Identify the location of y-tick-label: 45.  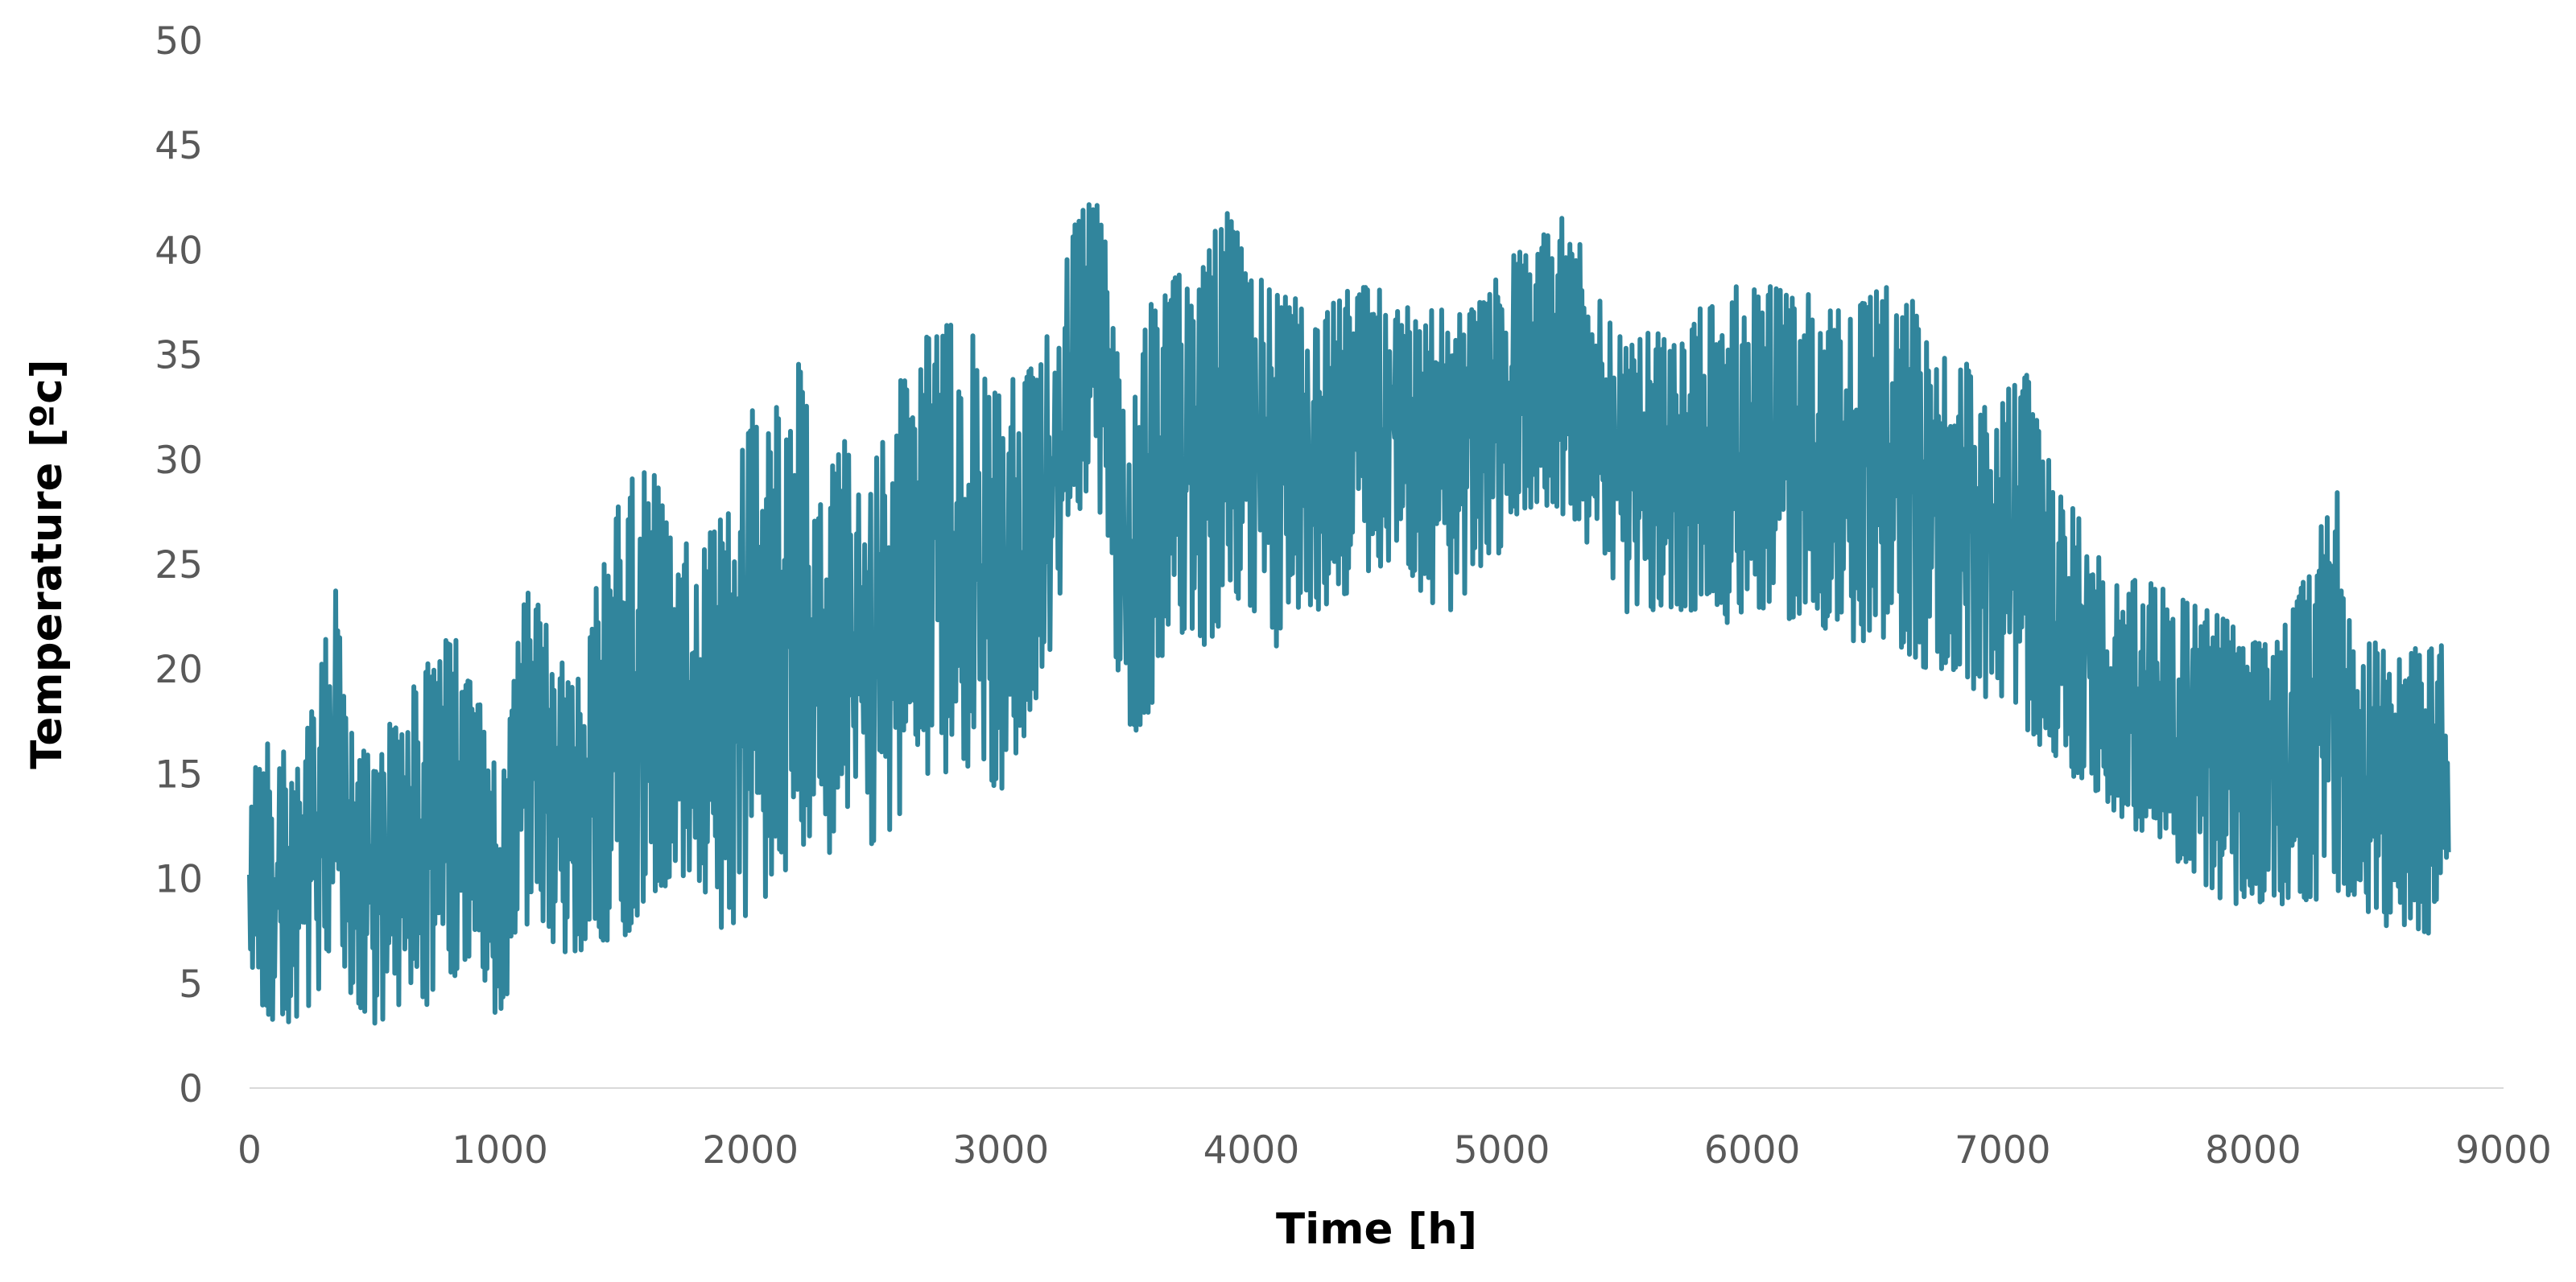
(179, 146).